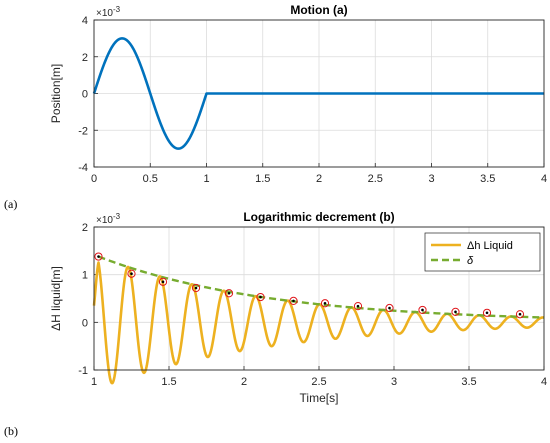  What do you see at coordinates (206, 179) in the screenshot?
I see `motion-xtick-label: 1` at bounding box center [206, 179].